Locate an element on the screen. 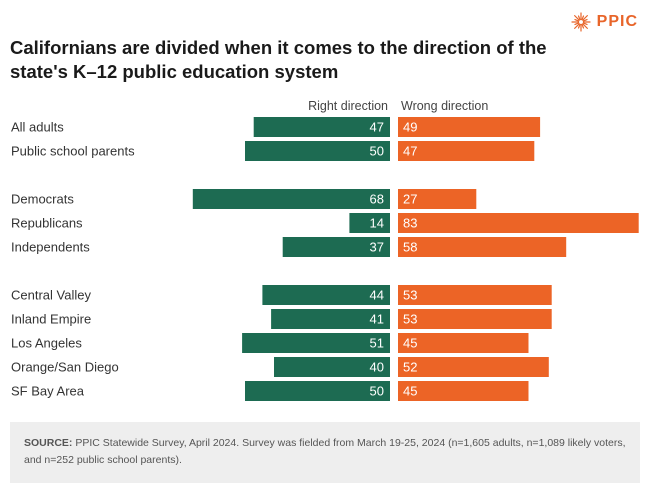 Image resolution: width=650 pixels, height=494 pixels. legend-wrong-direction: Wrong direction is located at coordinates (444, 106).